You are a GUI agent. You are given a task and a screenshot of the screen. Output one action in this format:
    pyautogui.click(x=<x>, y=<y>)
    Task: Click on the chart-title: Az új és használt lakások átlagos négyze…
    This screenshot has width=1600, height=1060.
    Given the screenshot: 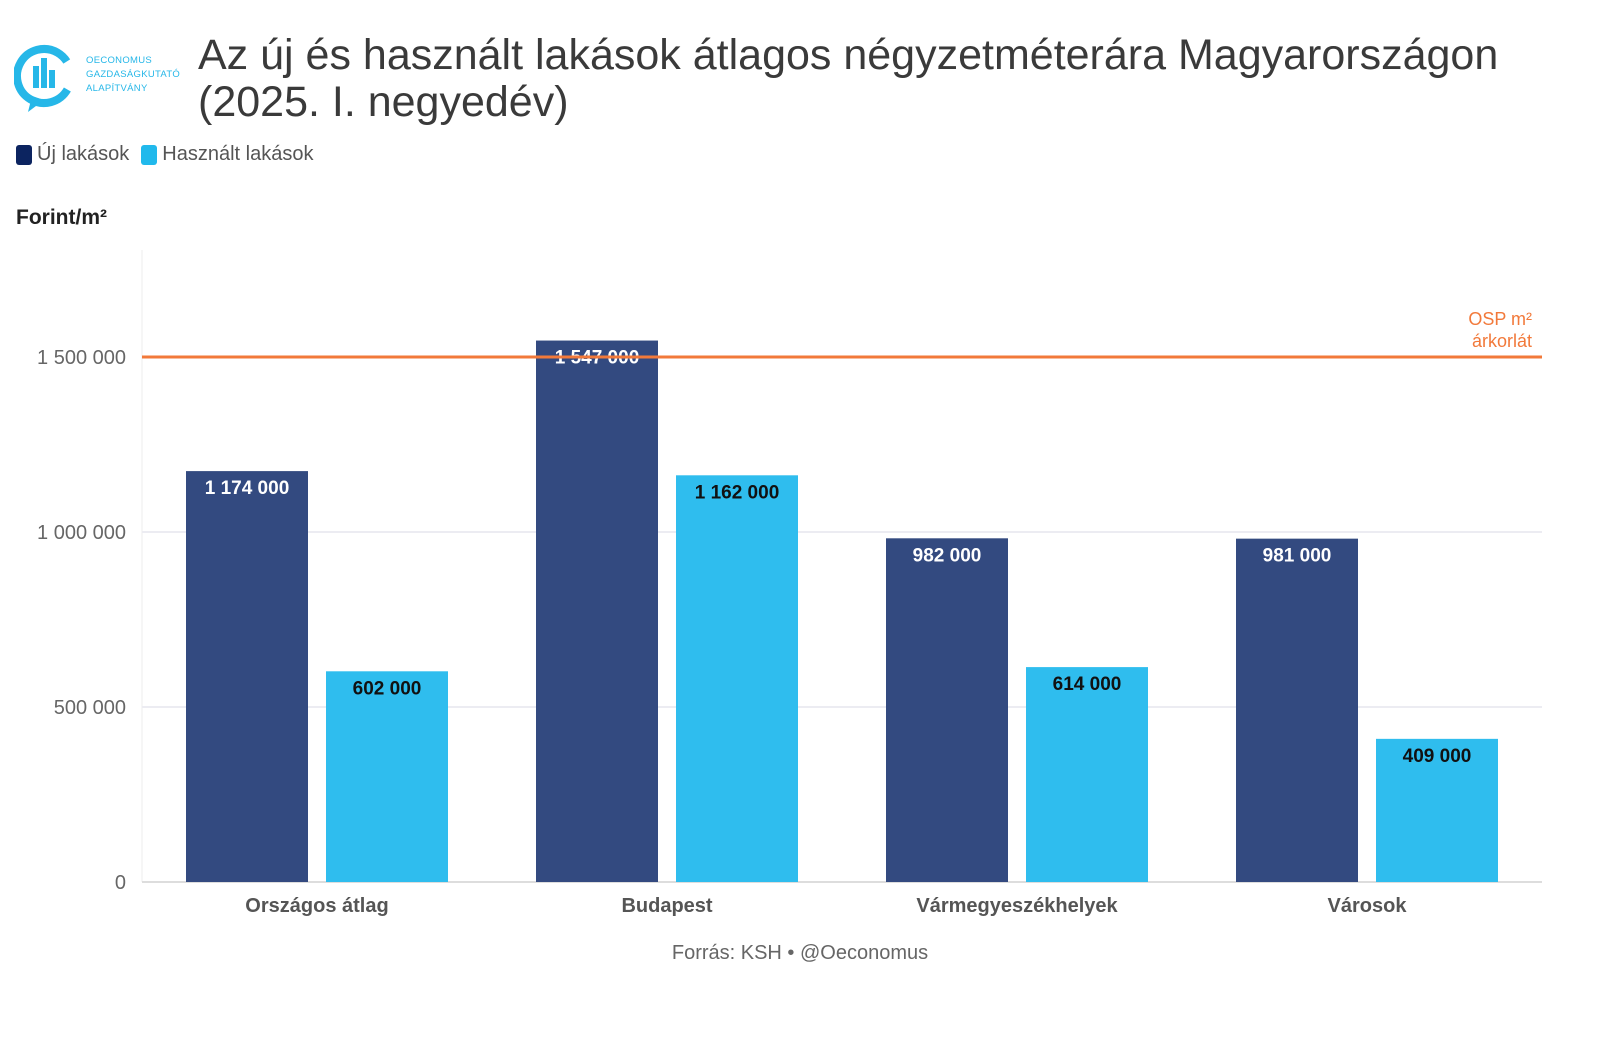 What is the action you would take?
    pyautogui.click(x=848, y=78)
    